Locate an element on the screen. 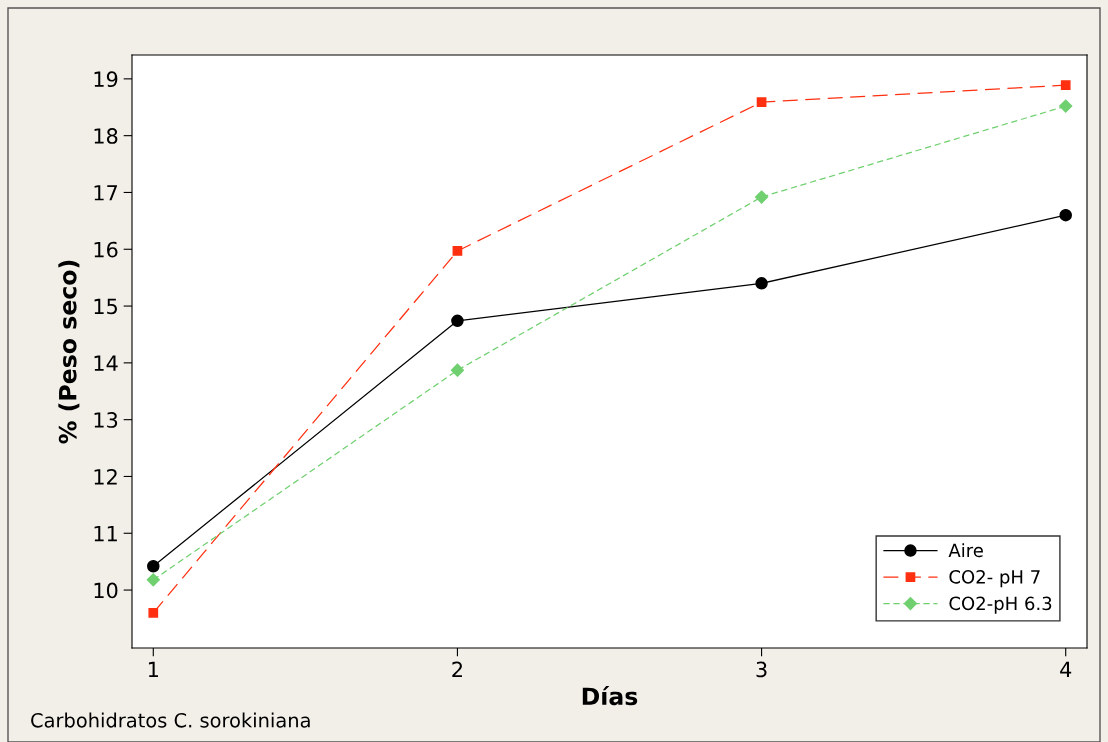 The width and height of the screenshot is (1108, 742). y-tick-label: 19 is located at coordinates (106, 79).